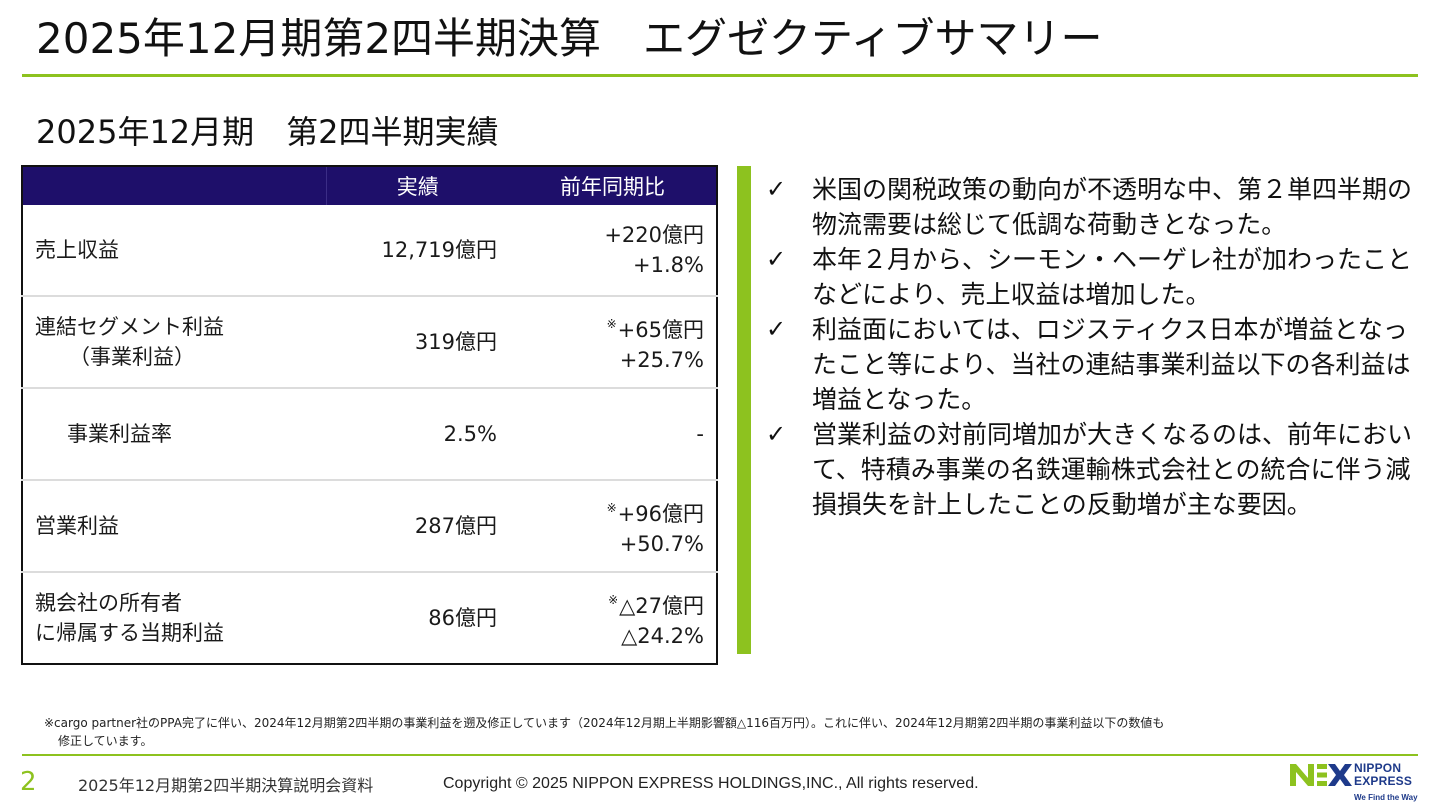 This screenshot has height=810, width=1440. What do you see at coordinates (439, 250) in the screenshot?
I see `row-actual-value: 12,719億円` at bounding box center [439, 250].